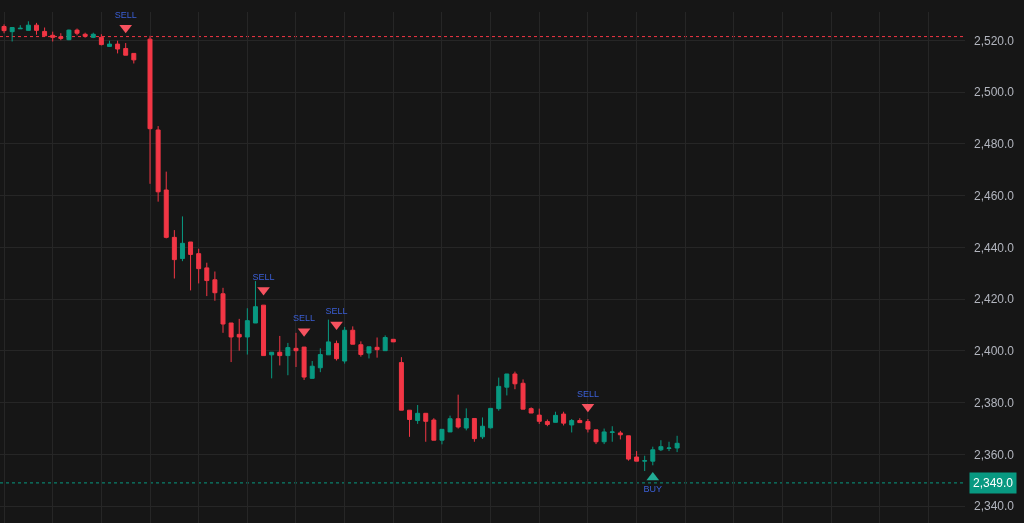 The width and height of the screenshot is (1024, 523). What do you see at coordinates (994, 402) in the screenshot?
I see `y-tick-label: 2,380.0` at bounding box center [994, 402].